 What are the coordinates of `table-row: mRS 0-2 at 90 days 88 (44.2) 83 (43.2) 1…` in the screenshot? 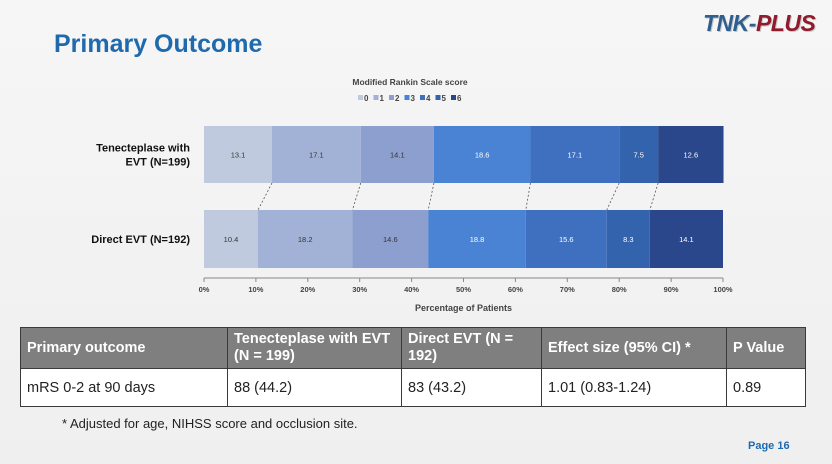 It's located at (413, 387).